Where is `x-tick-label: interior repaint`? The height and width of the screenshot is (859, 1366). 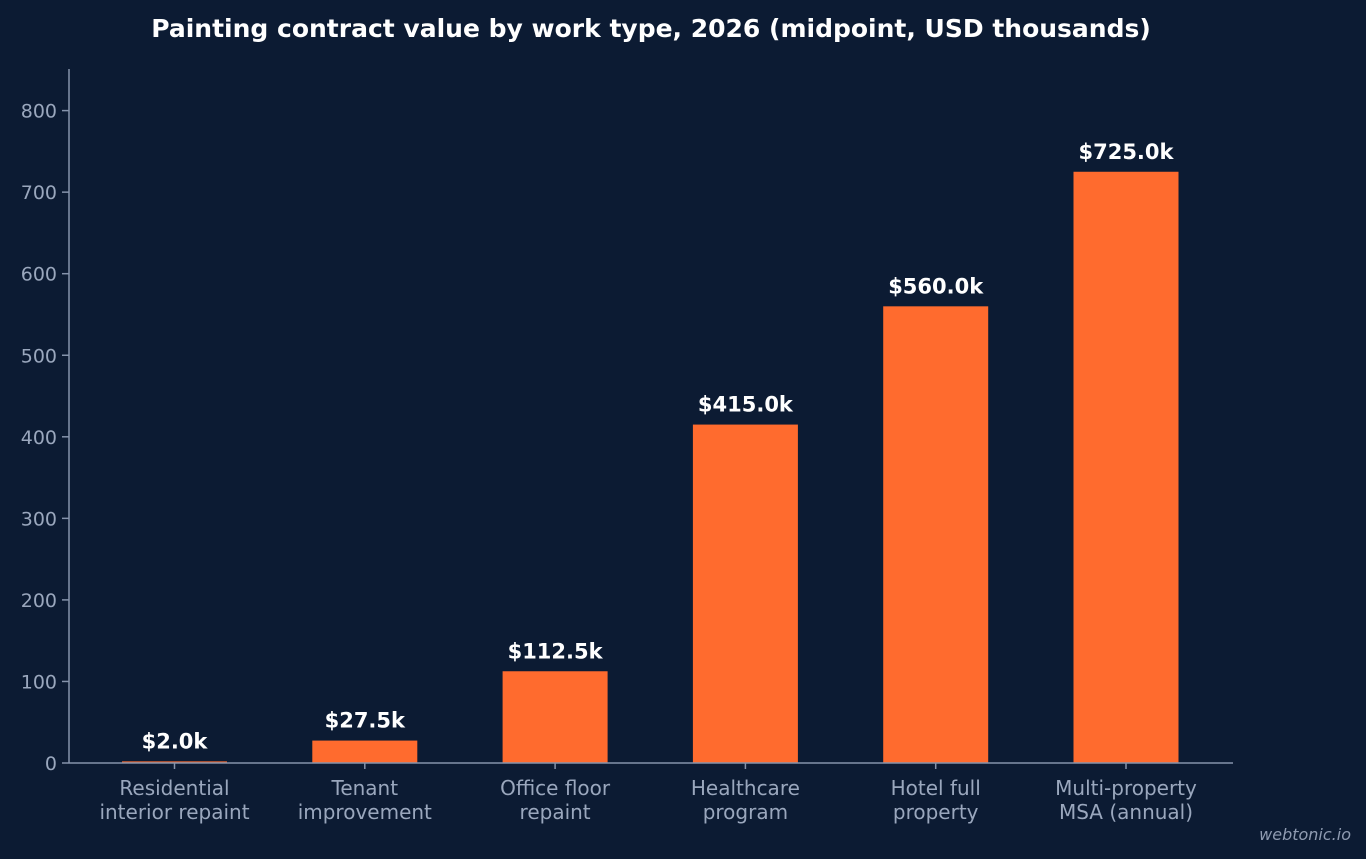
x-tick-label: interior repaint is located at coordinates (174, 812).